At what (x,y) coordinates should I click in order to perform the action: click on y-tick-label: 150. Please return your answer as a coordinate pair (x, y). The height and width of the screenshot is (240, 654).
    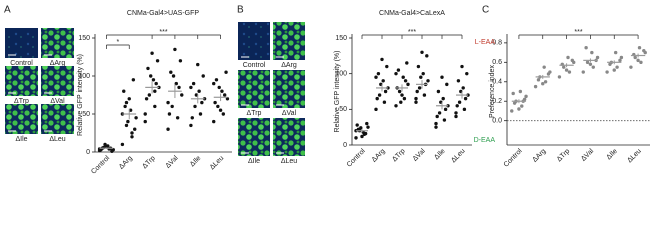
    Looking at the image, I should click on (341, 38).